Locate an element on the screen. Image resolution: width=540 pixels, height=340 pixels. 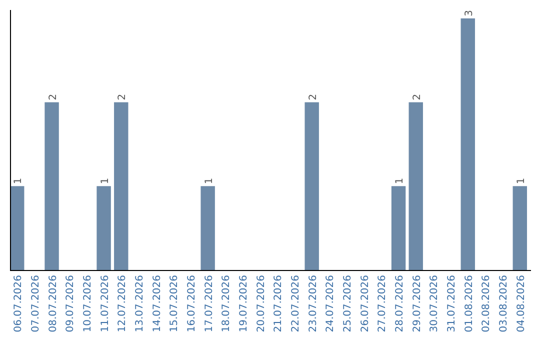
x-tick-label: 29.07.2026 is located at coordinates (417, 303).